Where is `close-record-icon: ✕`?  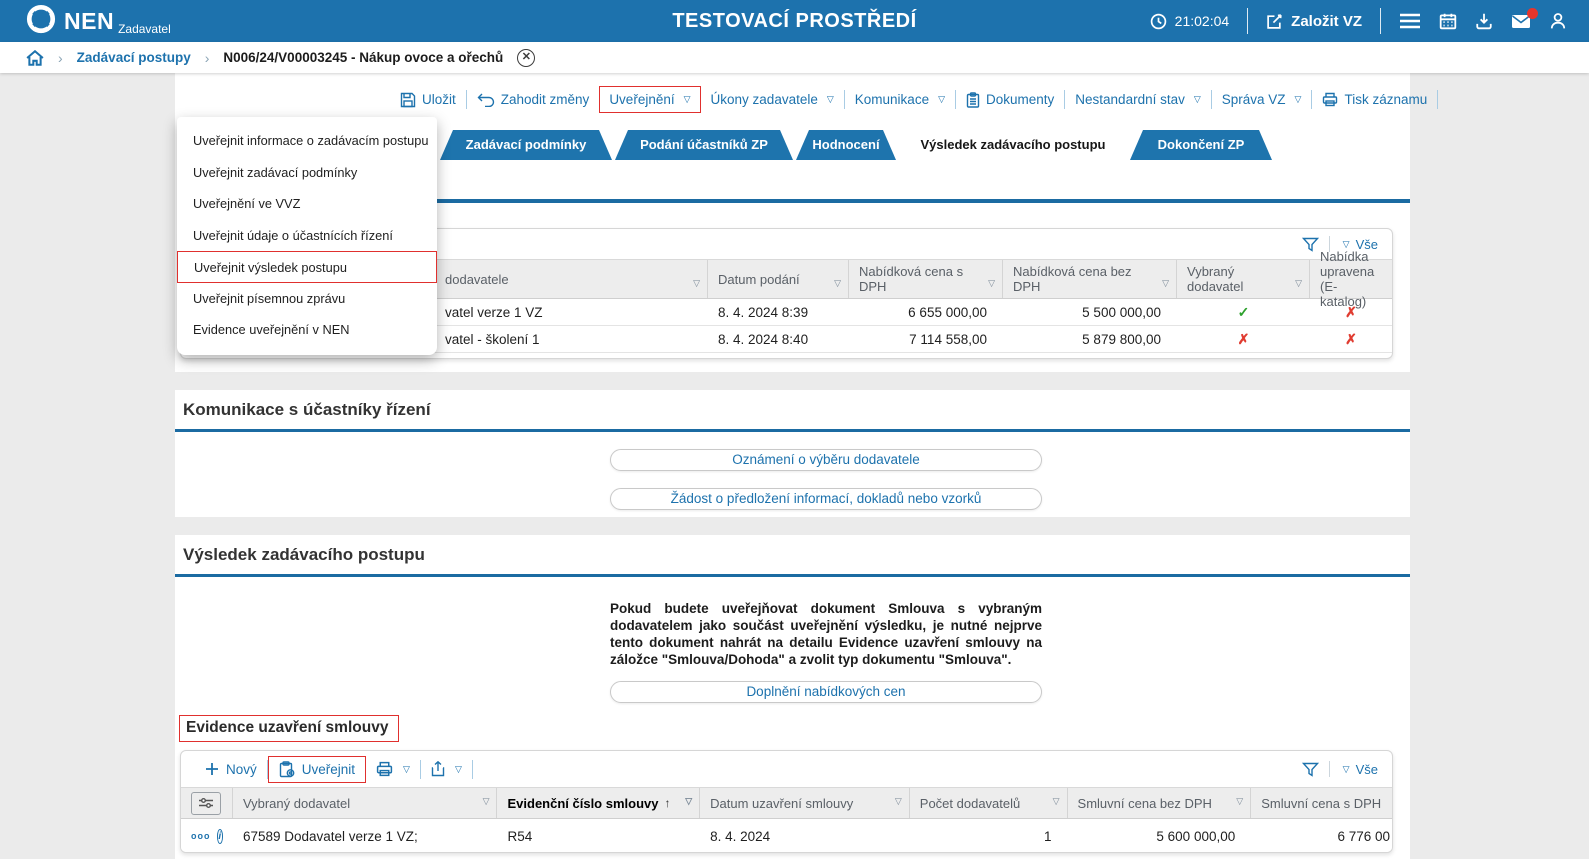
close-record-icon: ✕ is located at coordinates (526, 57).